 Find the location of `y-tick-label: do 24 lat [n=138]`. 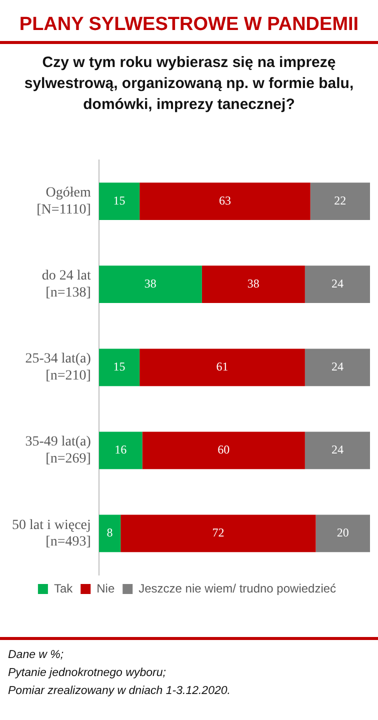

y-tick-label: do 24 lat [n=138] is located at coordinates (67, 284).